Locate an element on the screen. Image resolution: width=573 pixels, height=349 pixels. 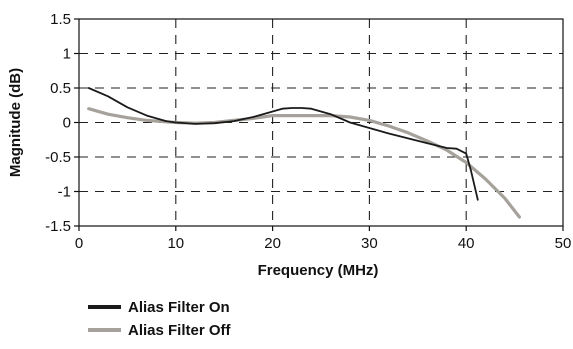
y-tick-label: 1 is located at coordinates (67, 54).